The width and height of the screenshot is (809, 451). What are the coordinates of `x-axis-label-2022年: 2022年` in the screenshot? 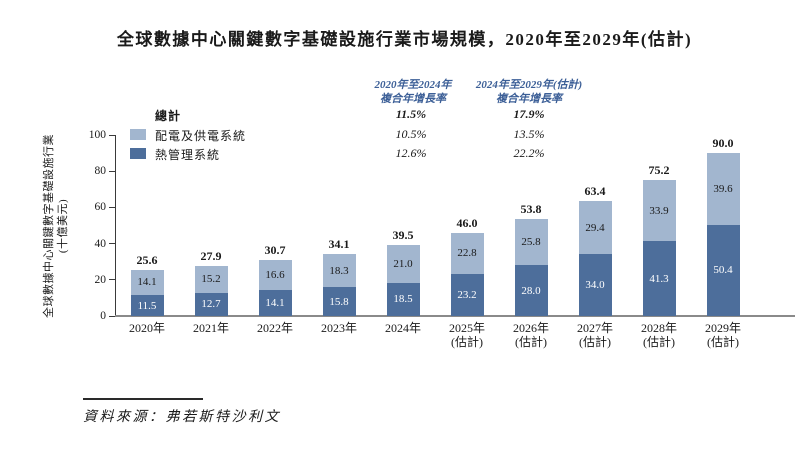 It's located at (274, 328).